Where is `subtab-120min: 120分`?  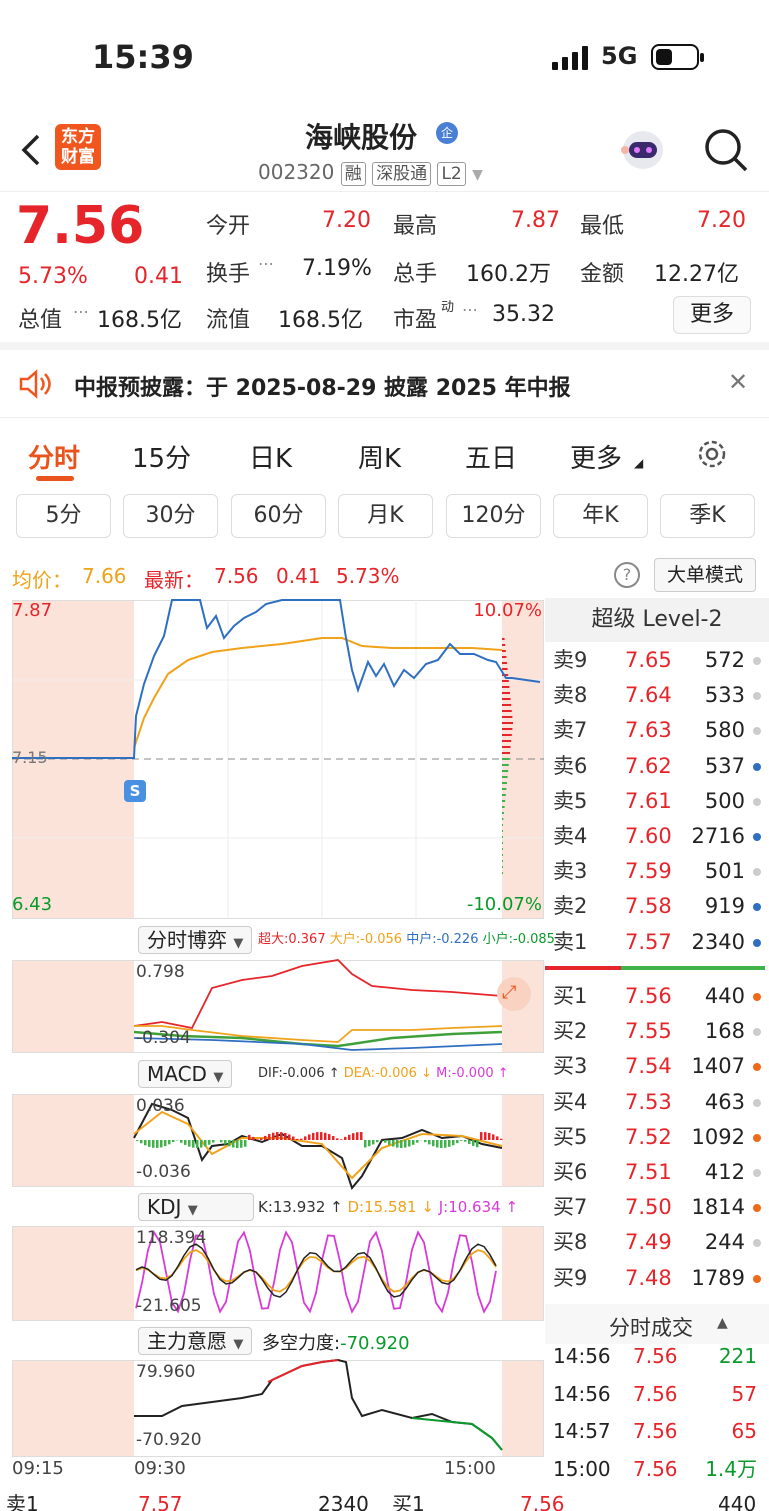 subtab-120min: 120分 is located at coordinates (493, 516).